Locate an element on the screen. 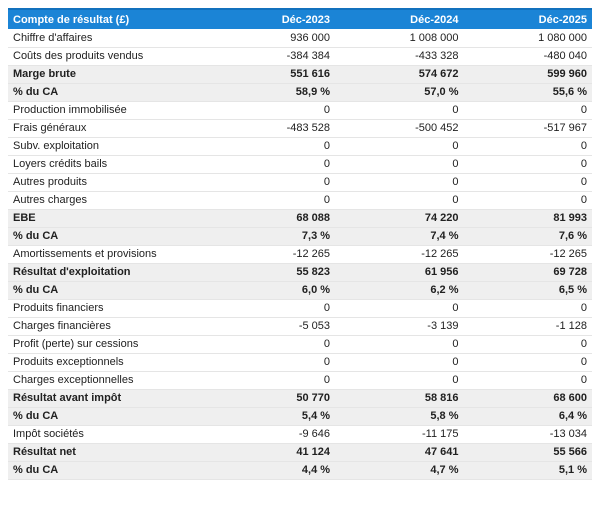  row-label-cell: Résultat avant impôt is located at coordinates (107, 398).